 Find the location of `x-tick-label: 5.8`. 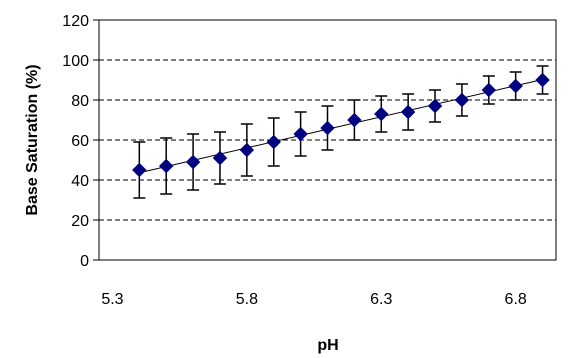

x-tick-label: 5.8 is located at coordinates (247, 299).